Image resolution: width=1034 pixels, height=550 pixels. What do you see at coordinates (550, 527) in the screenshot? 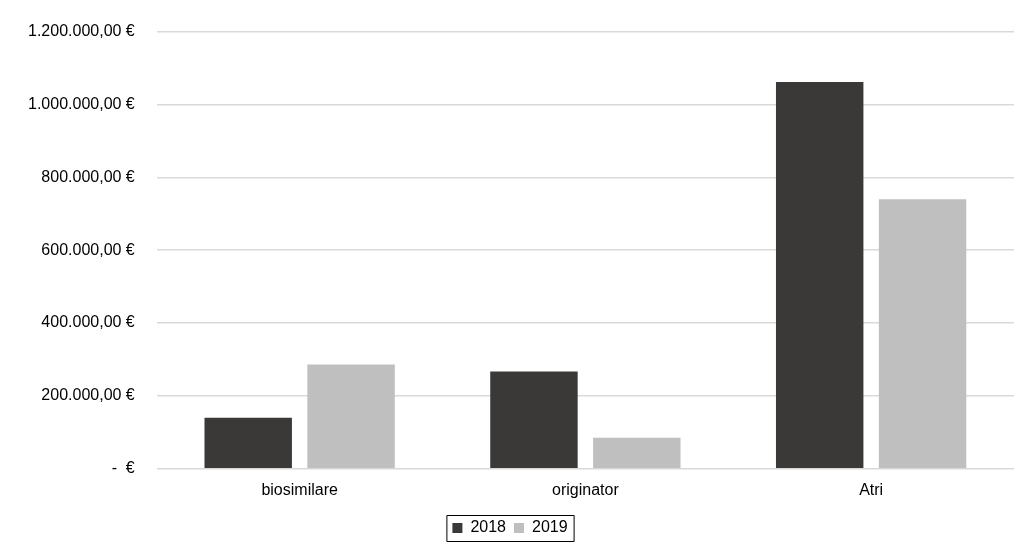
I see `legend-label: 2019` at bounding box center [550, 527].